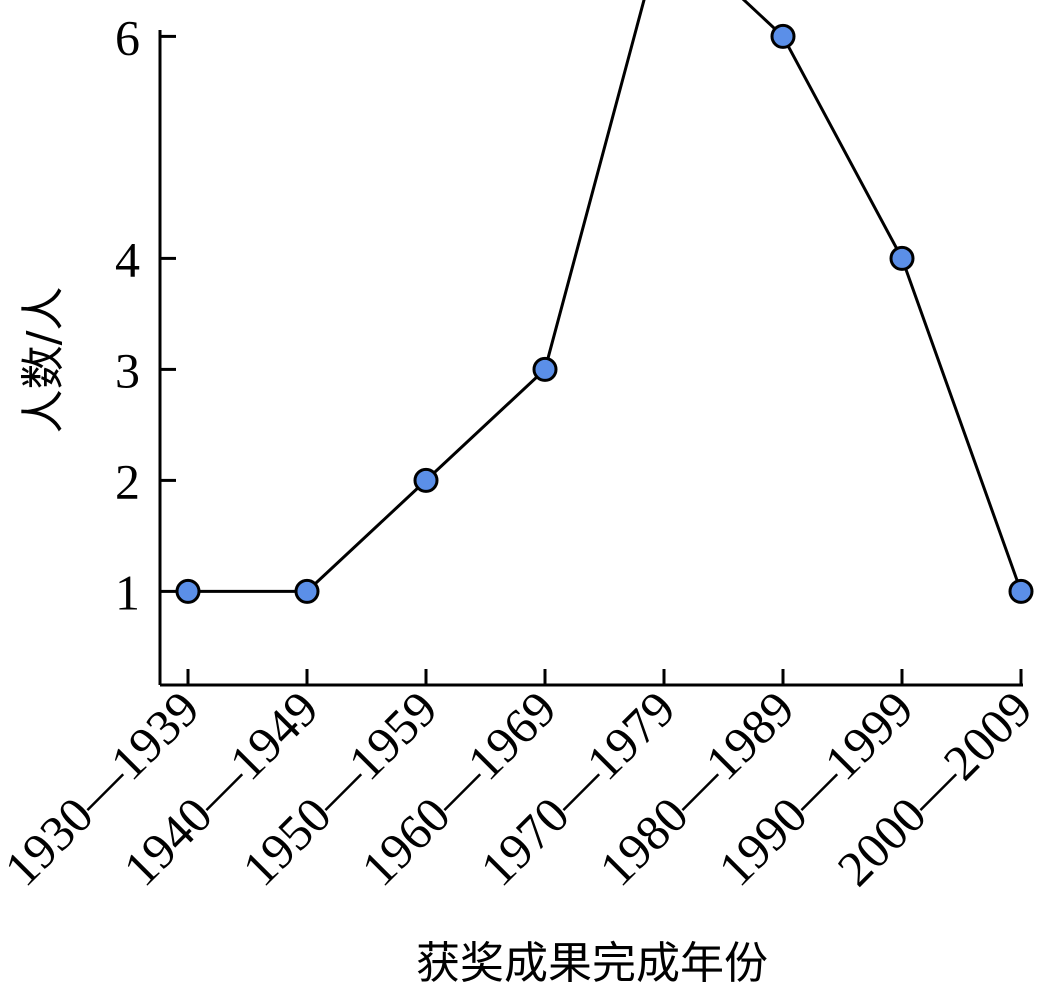  What do you see at coordinates (127, 592) in the screenshot?
I see `y-tick-label: 1` at bounding box center [127, 592].